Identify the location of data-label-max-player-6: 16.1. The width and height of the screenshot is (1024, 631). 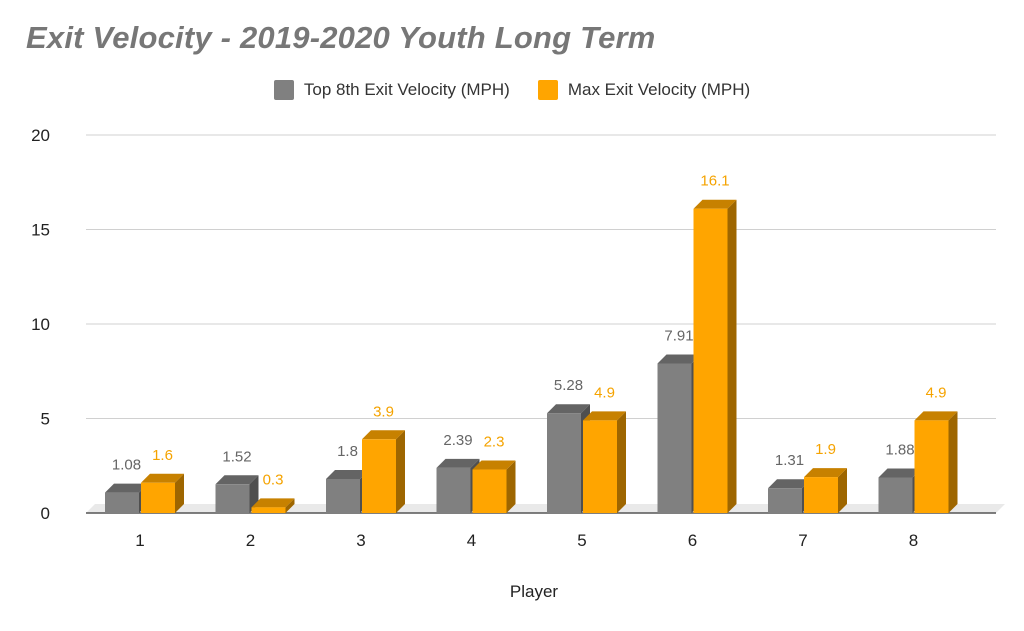
(714, 181).